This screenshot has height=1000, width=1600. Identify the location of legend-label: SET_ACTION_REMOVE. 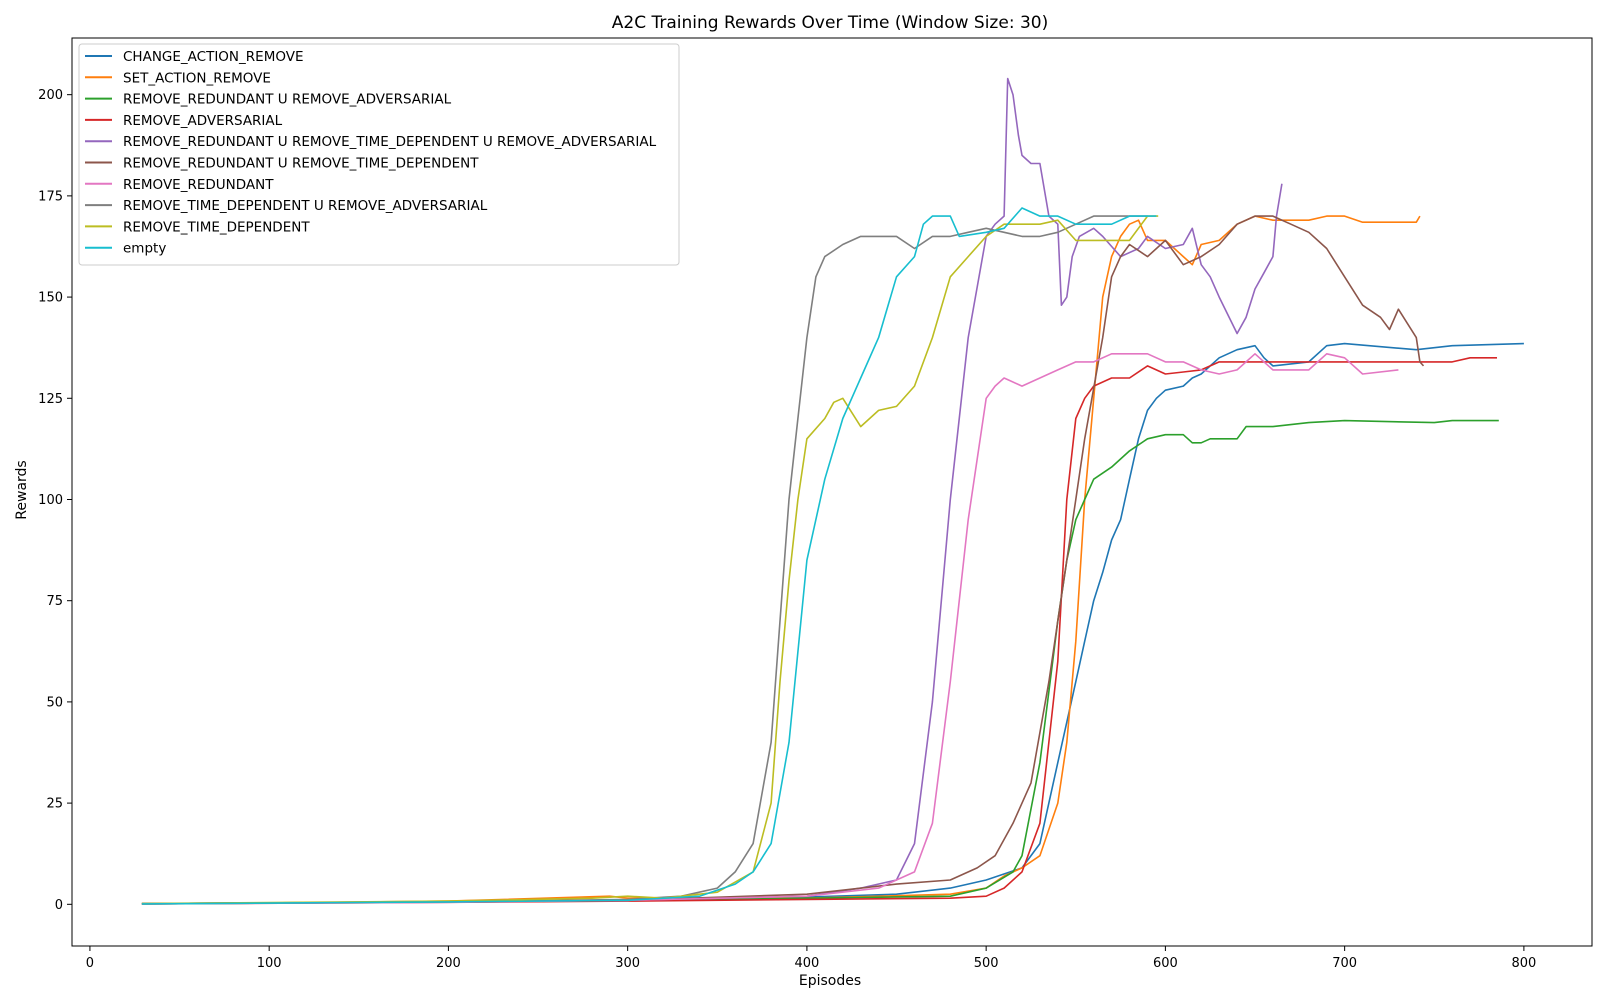
(197, 78).